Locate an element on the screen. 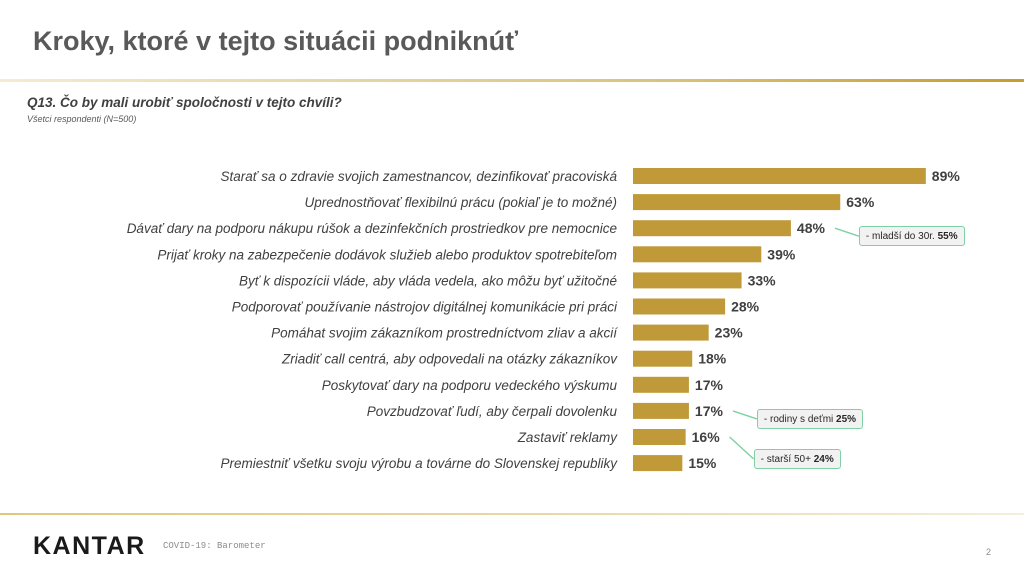 This screenshot has height=578, width=1024. value-label: 15% is located at coordinates (702, 463).